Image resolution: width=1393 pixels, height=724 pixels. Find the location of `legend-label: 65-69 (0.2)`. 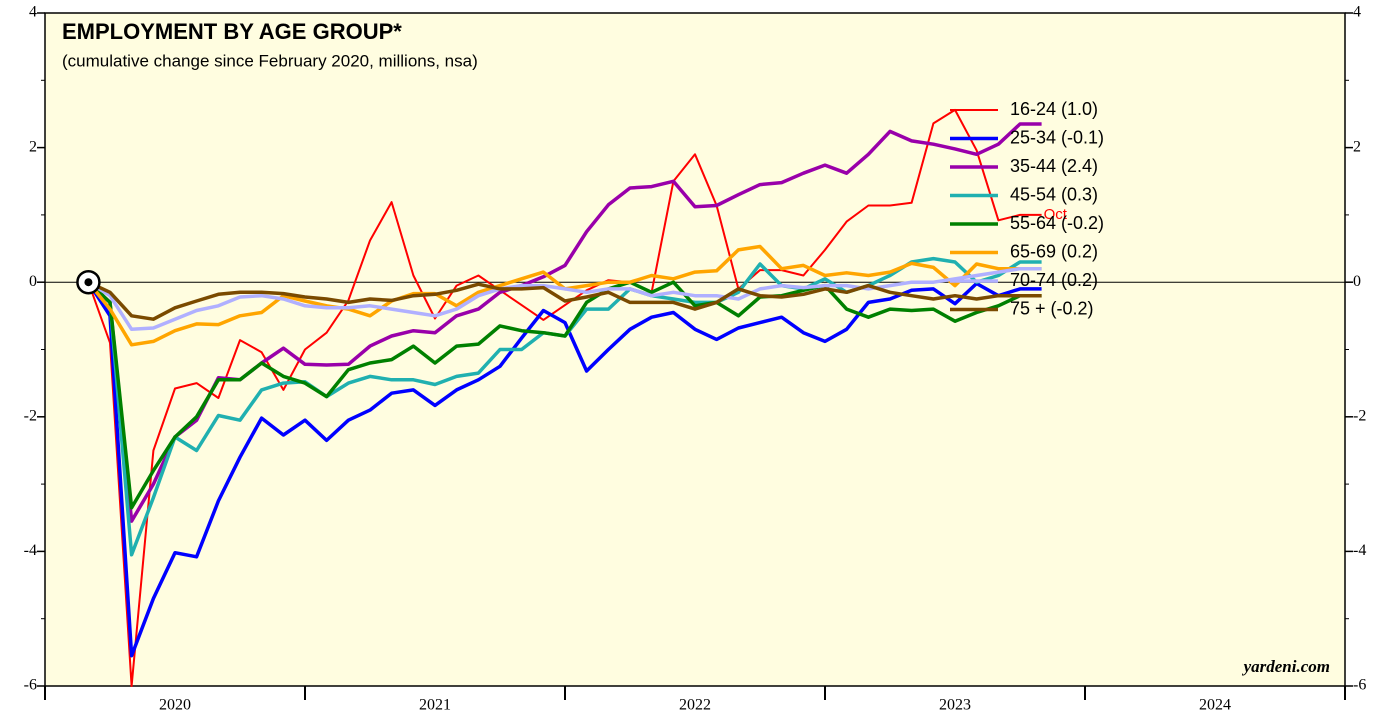

legend-label: 65-69 (0.2) is located at coordinates (1054, 251).